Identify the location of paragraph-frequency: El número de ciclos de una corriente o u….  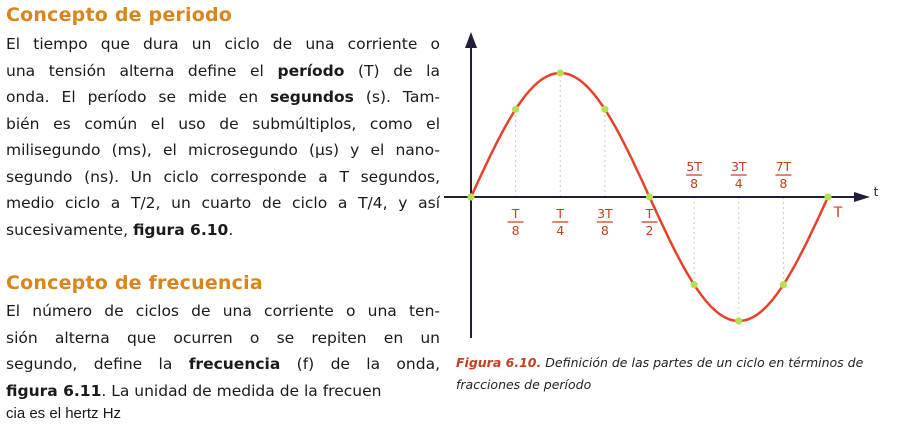
(223, 351).